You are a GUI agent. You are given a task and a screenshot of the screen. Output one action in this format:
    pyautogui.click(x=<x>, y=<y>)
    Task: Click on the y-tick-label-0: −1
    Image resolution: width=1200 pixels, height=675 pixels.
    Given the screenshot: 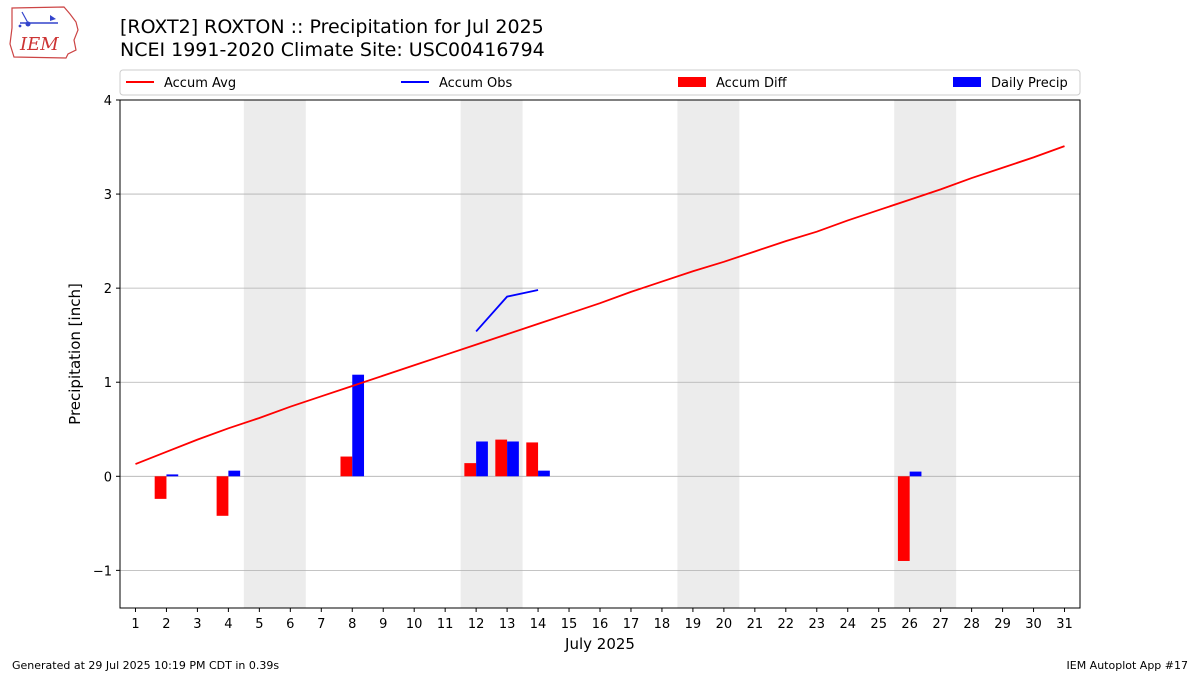 What is the action you would take?
    pyautogui.click(x=102, y=571)
    